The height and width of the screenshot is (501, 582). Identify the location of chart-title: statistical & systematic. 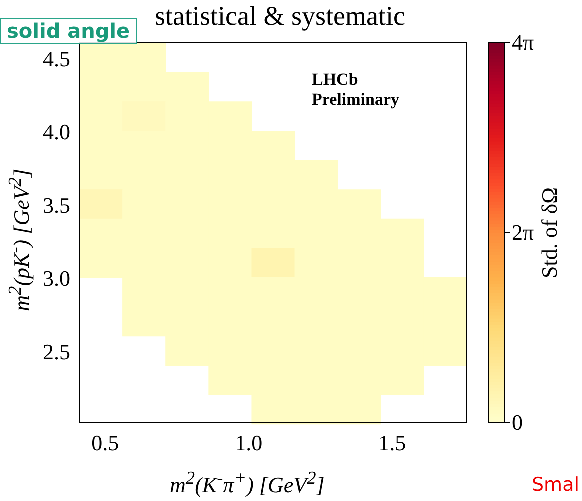
(280, 16).